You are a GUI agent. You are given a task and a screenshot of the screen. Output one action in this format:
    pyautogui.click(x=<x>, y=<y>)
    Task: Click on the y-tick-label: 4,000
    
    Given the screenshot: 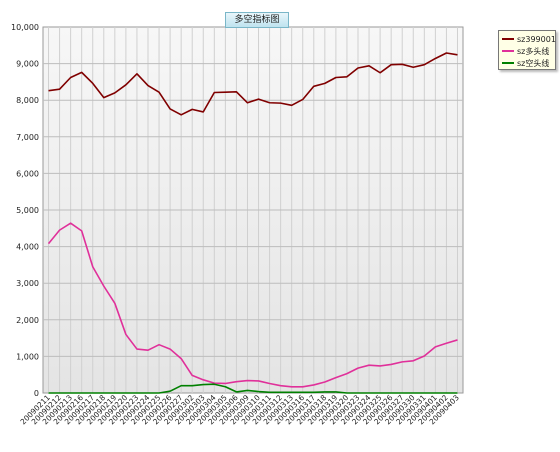 What is the action you would take?
    pyautogui.click(x=27, y=247)
    